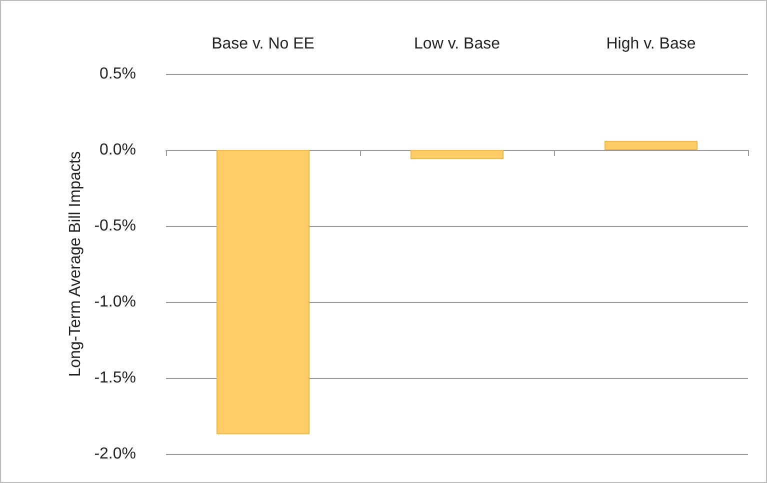 The image size is (767, 483). Describe the element at coordinates (115, 378) in the screenshot. I see `y-tick-label: -1.5%` at that location.